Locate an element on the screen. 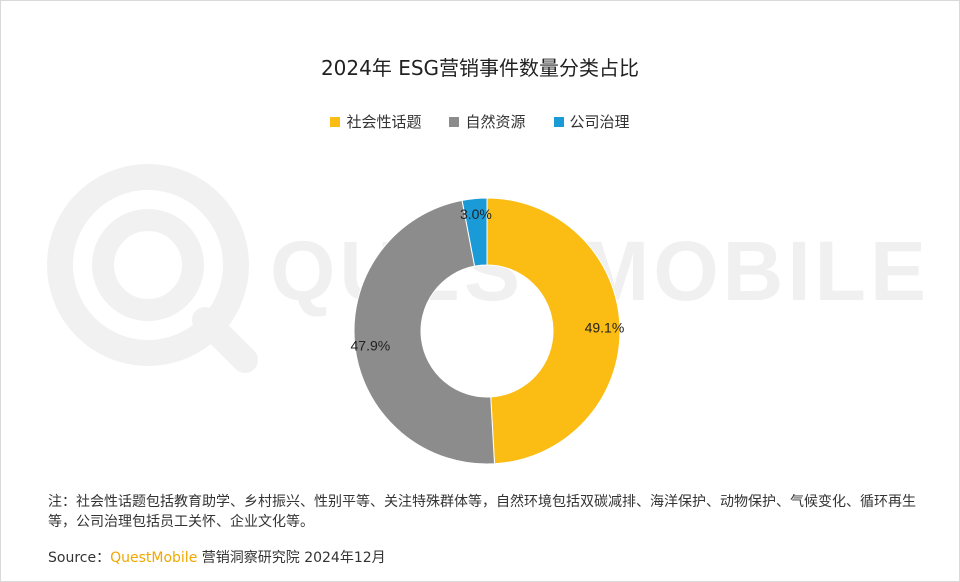  legend-item-nature: 自然资源 is located at coordinates (487, 121).